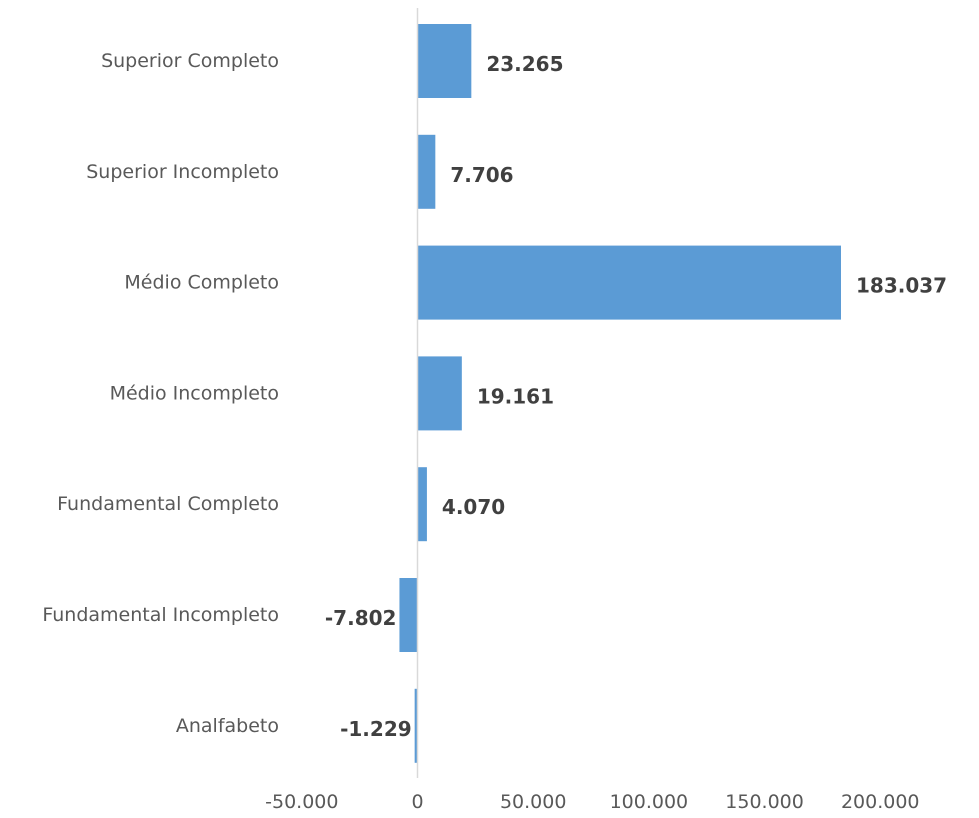 Image resolution: width=979 pixels, height=818 pixels. I want to click on bar-superior-completo, so click(444, 61).